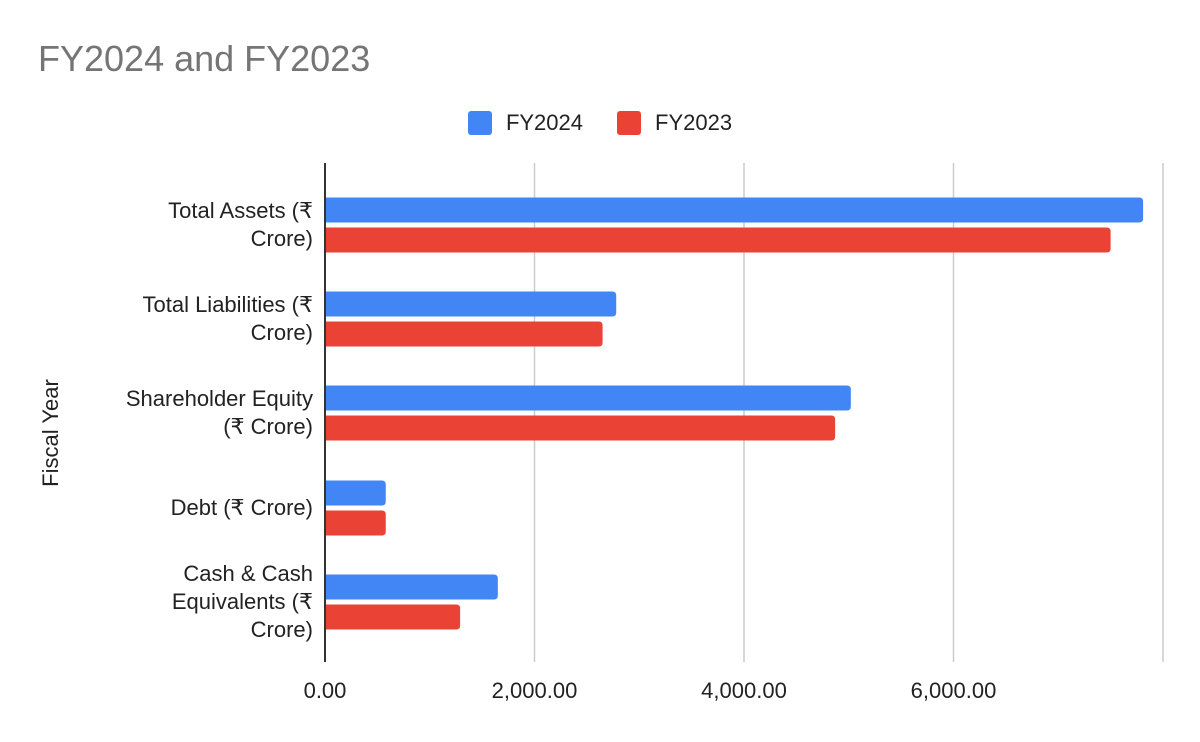 Image resolution: width=1200 pixels, height=742 pixels. I want to click on legend-item-fy2023: FY2023, so click(674, 123).